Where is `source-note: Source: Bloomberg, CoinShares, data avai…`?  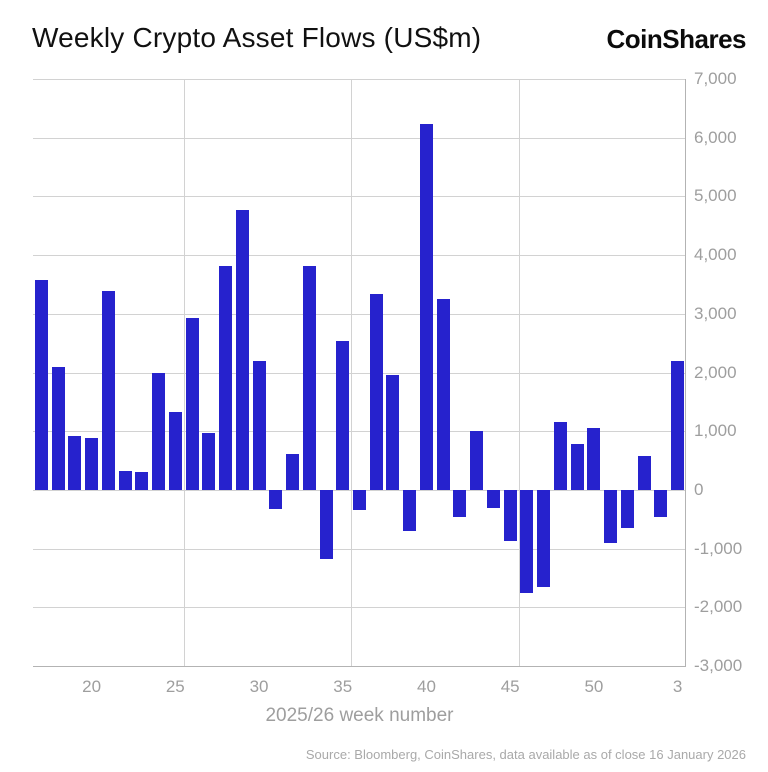 source-note: Source: Bloomberg, CoinShares, data avai… is located at coordinates (525, 754).